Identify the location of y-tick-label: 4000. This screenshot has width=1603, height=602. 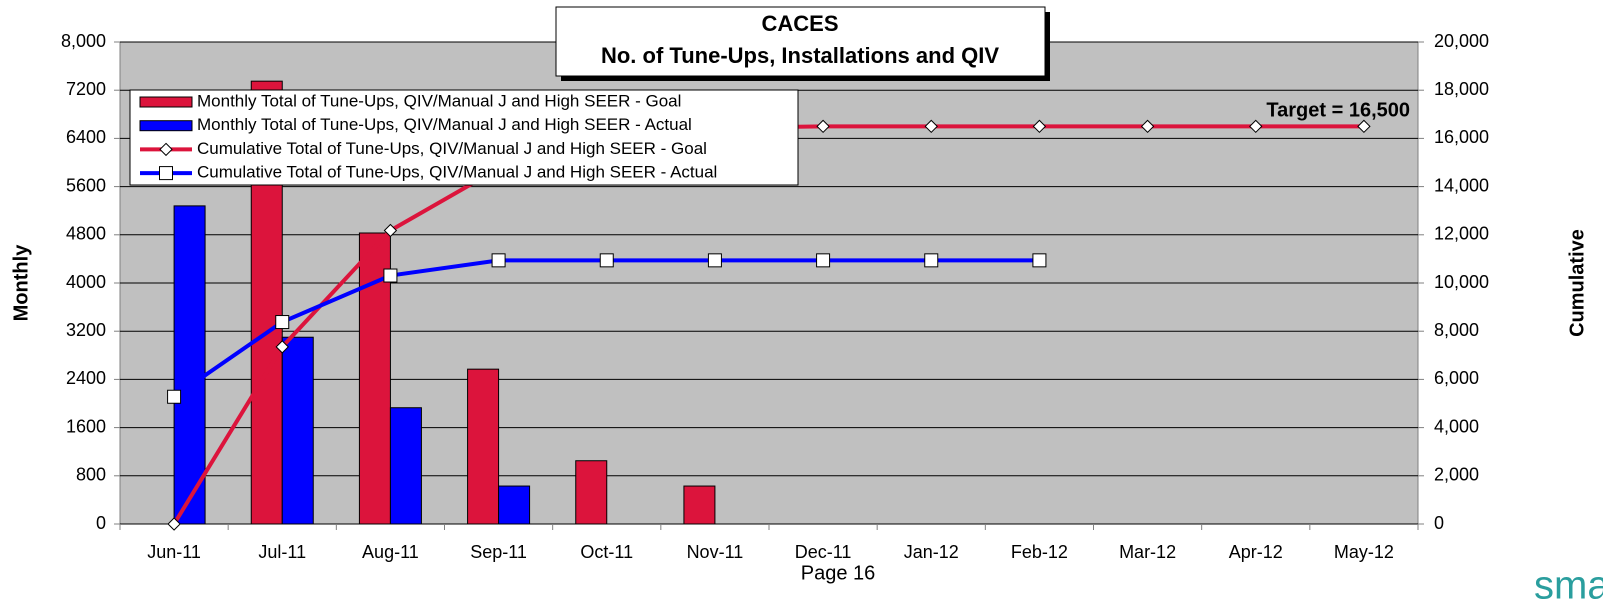
(86, 282).